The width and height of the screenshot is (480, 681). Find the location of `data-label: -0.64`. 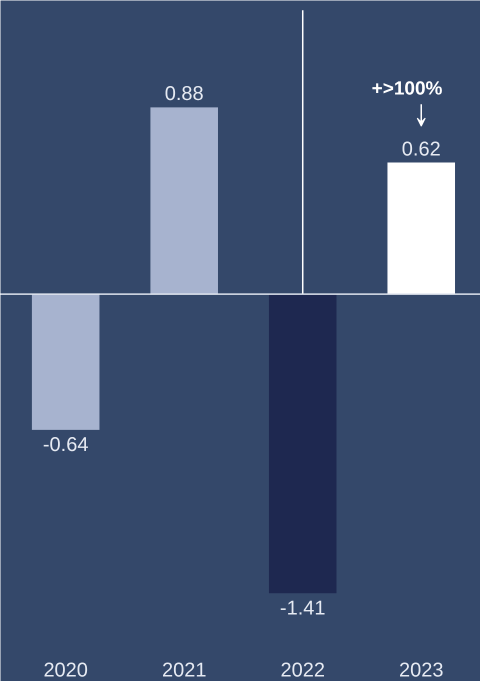

data-label: -0.64 is located at coordinates (65, 445).